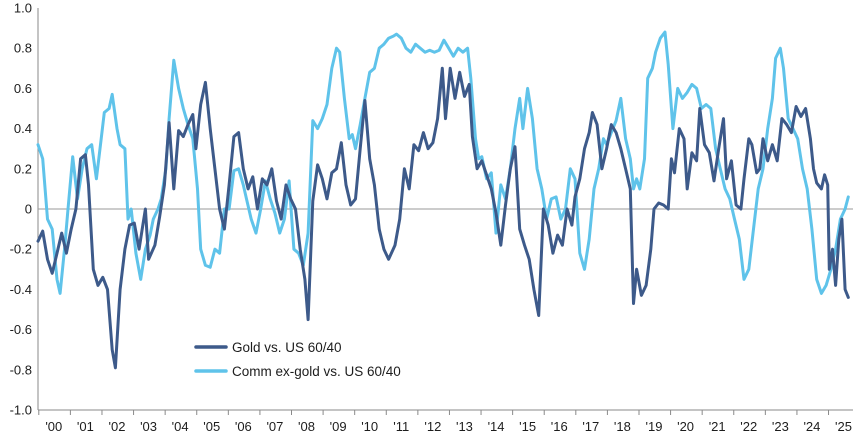 This screenshot has height=440, width=855. Describe the element at coordinates (21, 410) in the screenshot. I see `y-tick-label: -1.0` at that location.